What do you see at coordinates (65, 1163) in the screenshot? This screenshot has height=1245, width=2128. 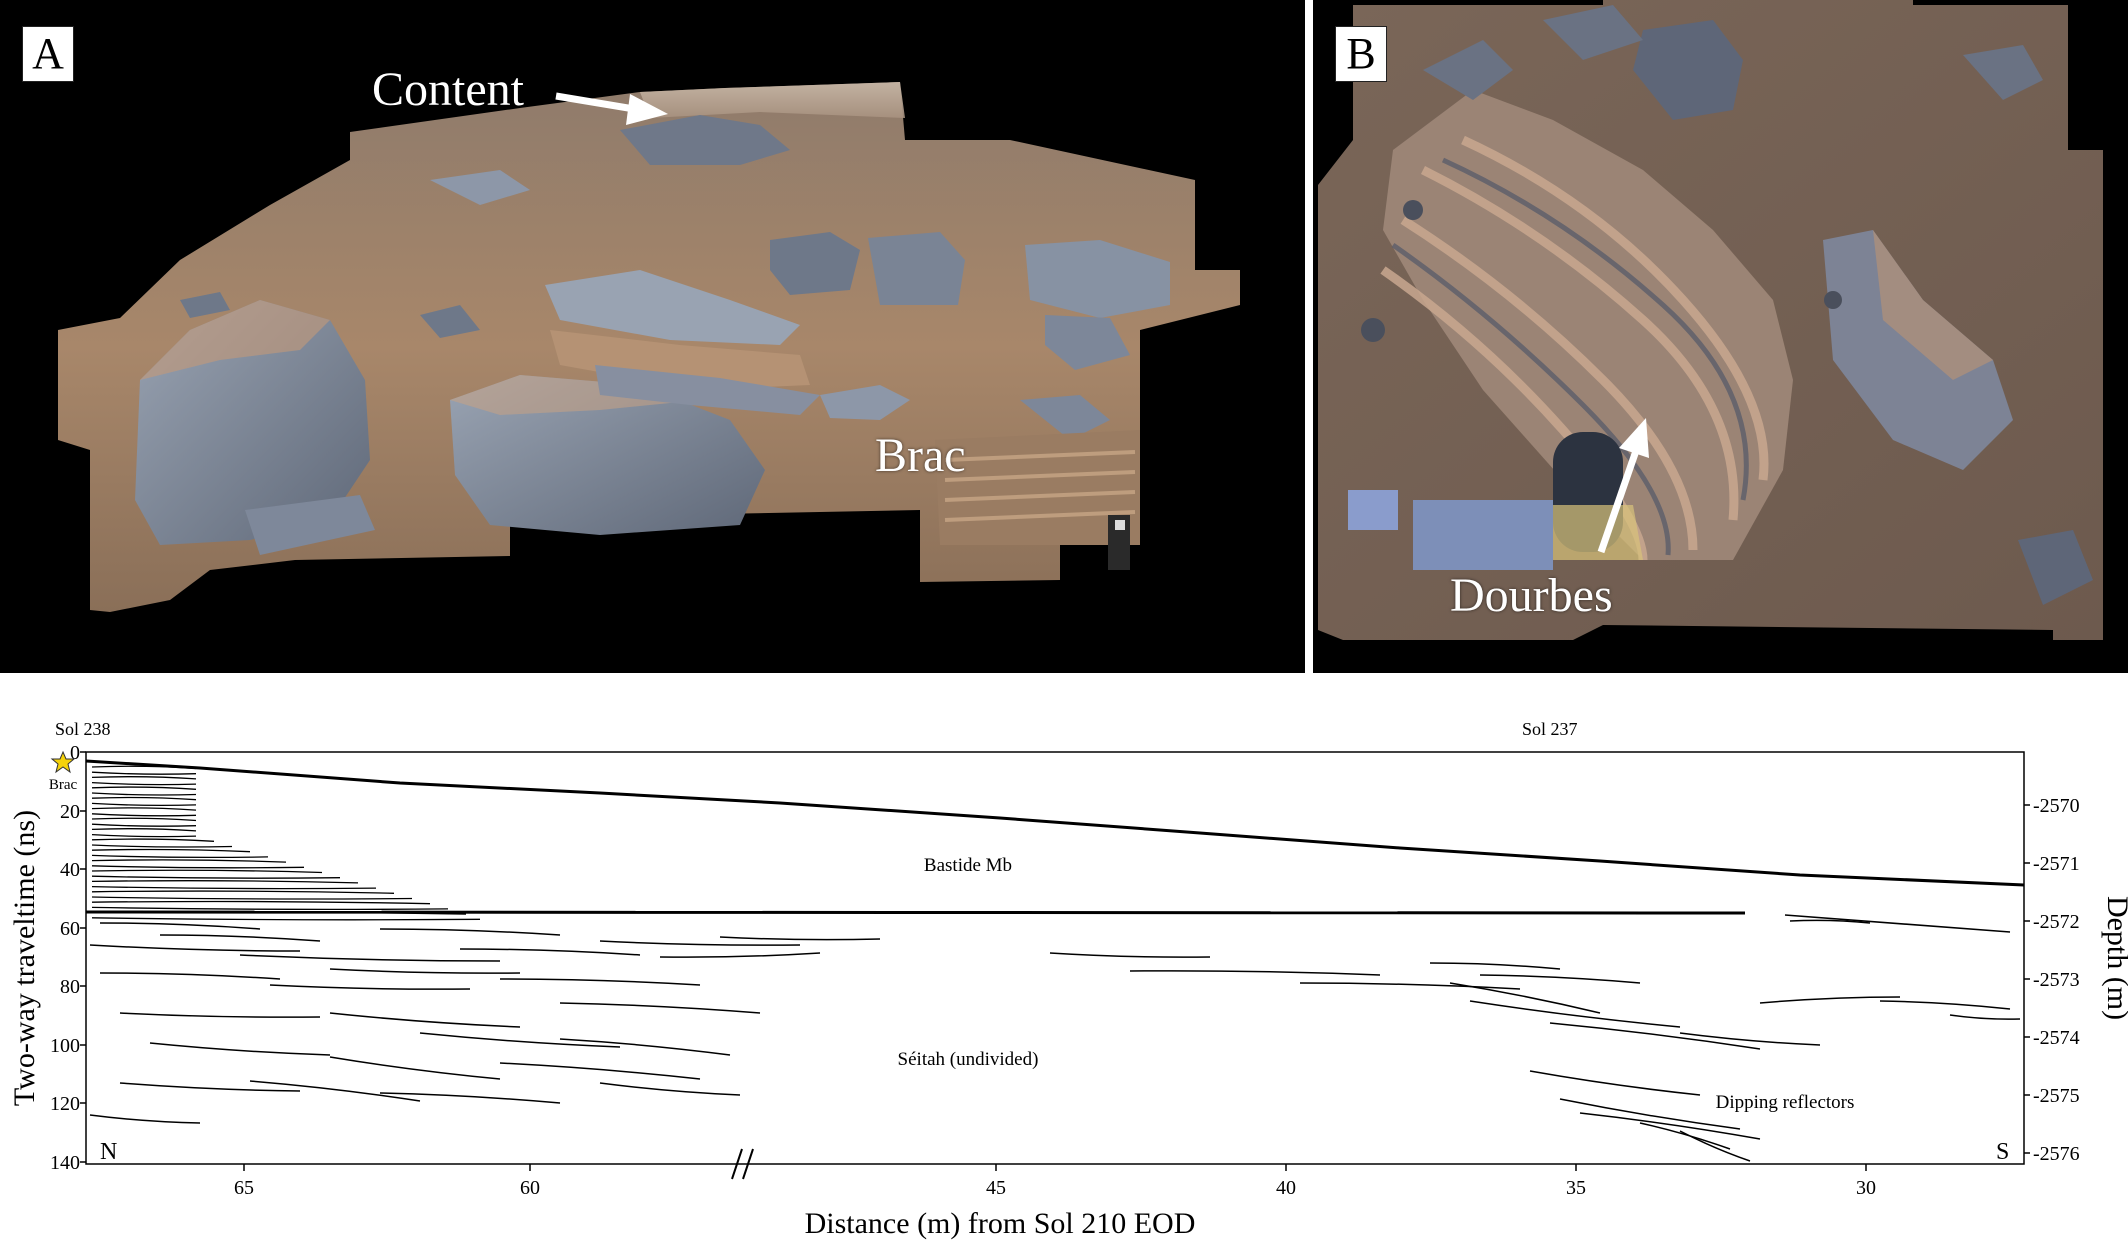 I see `left-tick: 140` at bounding box center [65, 1163].